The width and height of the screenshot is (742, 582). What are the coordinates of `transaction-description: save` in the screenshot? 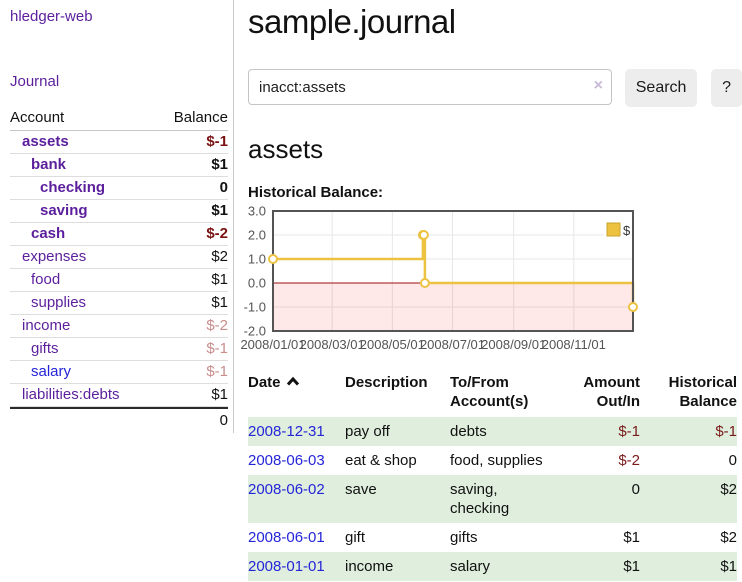 It's located at (361, 489).